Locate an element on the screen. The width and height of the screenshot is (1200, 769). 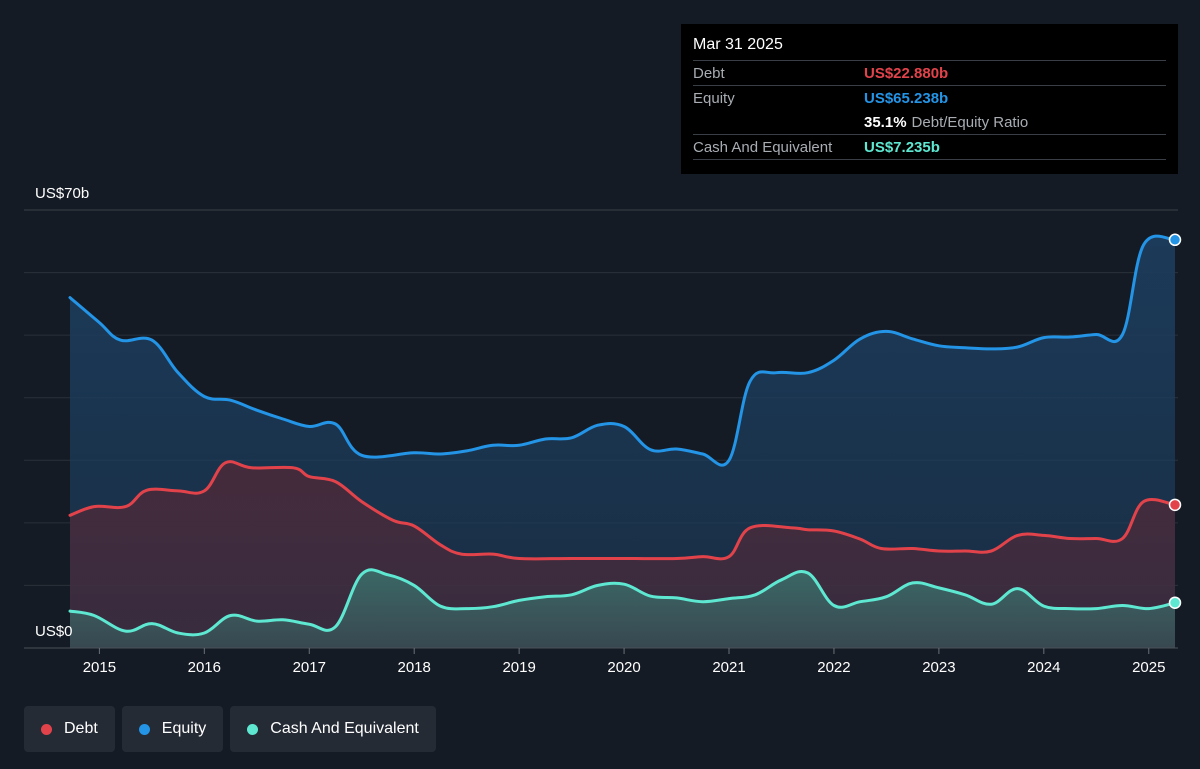
tooltip-equity-value: US$65.238b is located at coordinates (906, 98).